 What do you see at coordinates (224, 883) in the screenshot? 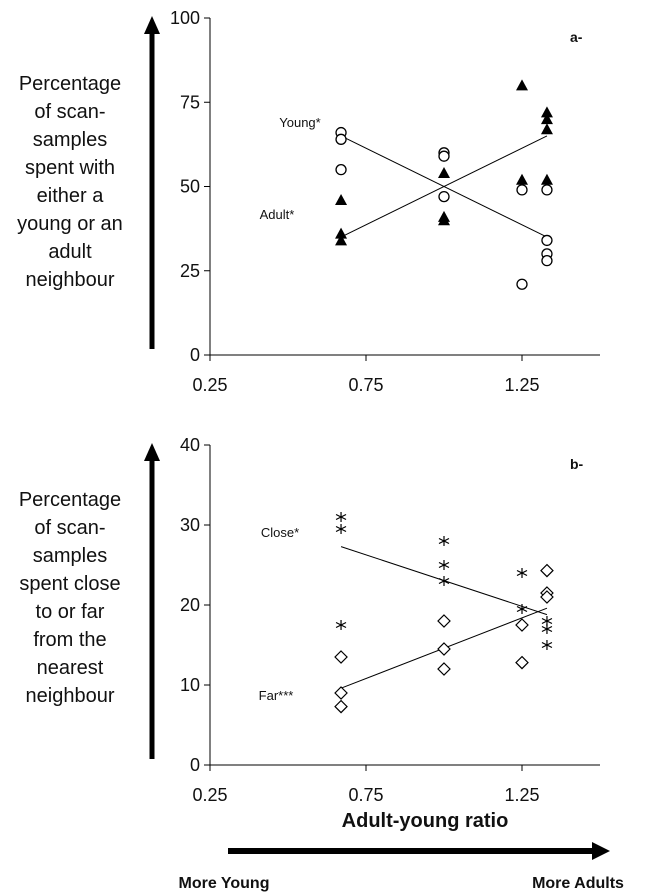
I see `x-axis-left-end: More Young` at bounding box center [224, 883].